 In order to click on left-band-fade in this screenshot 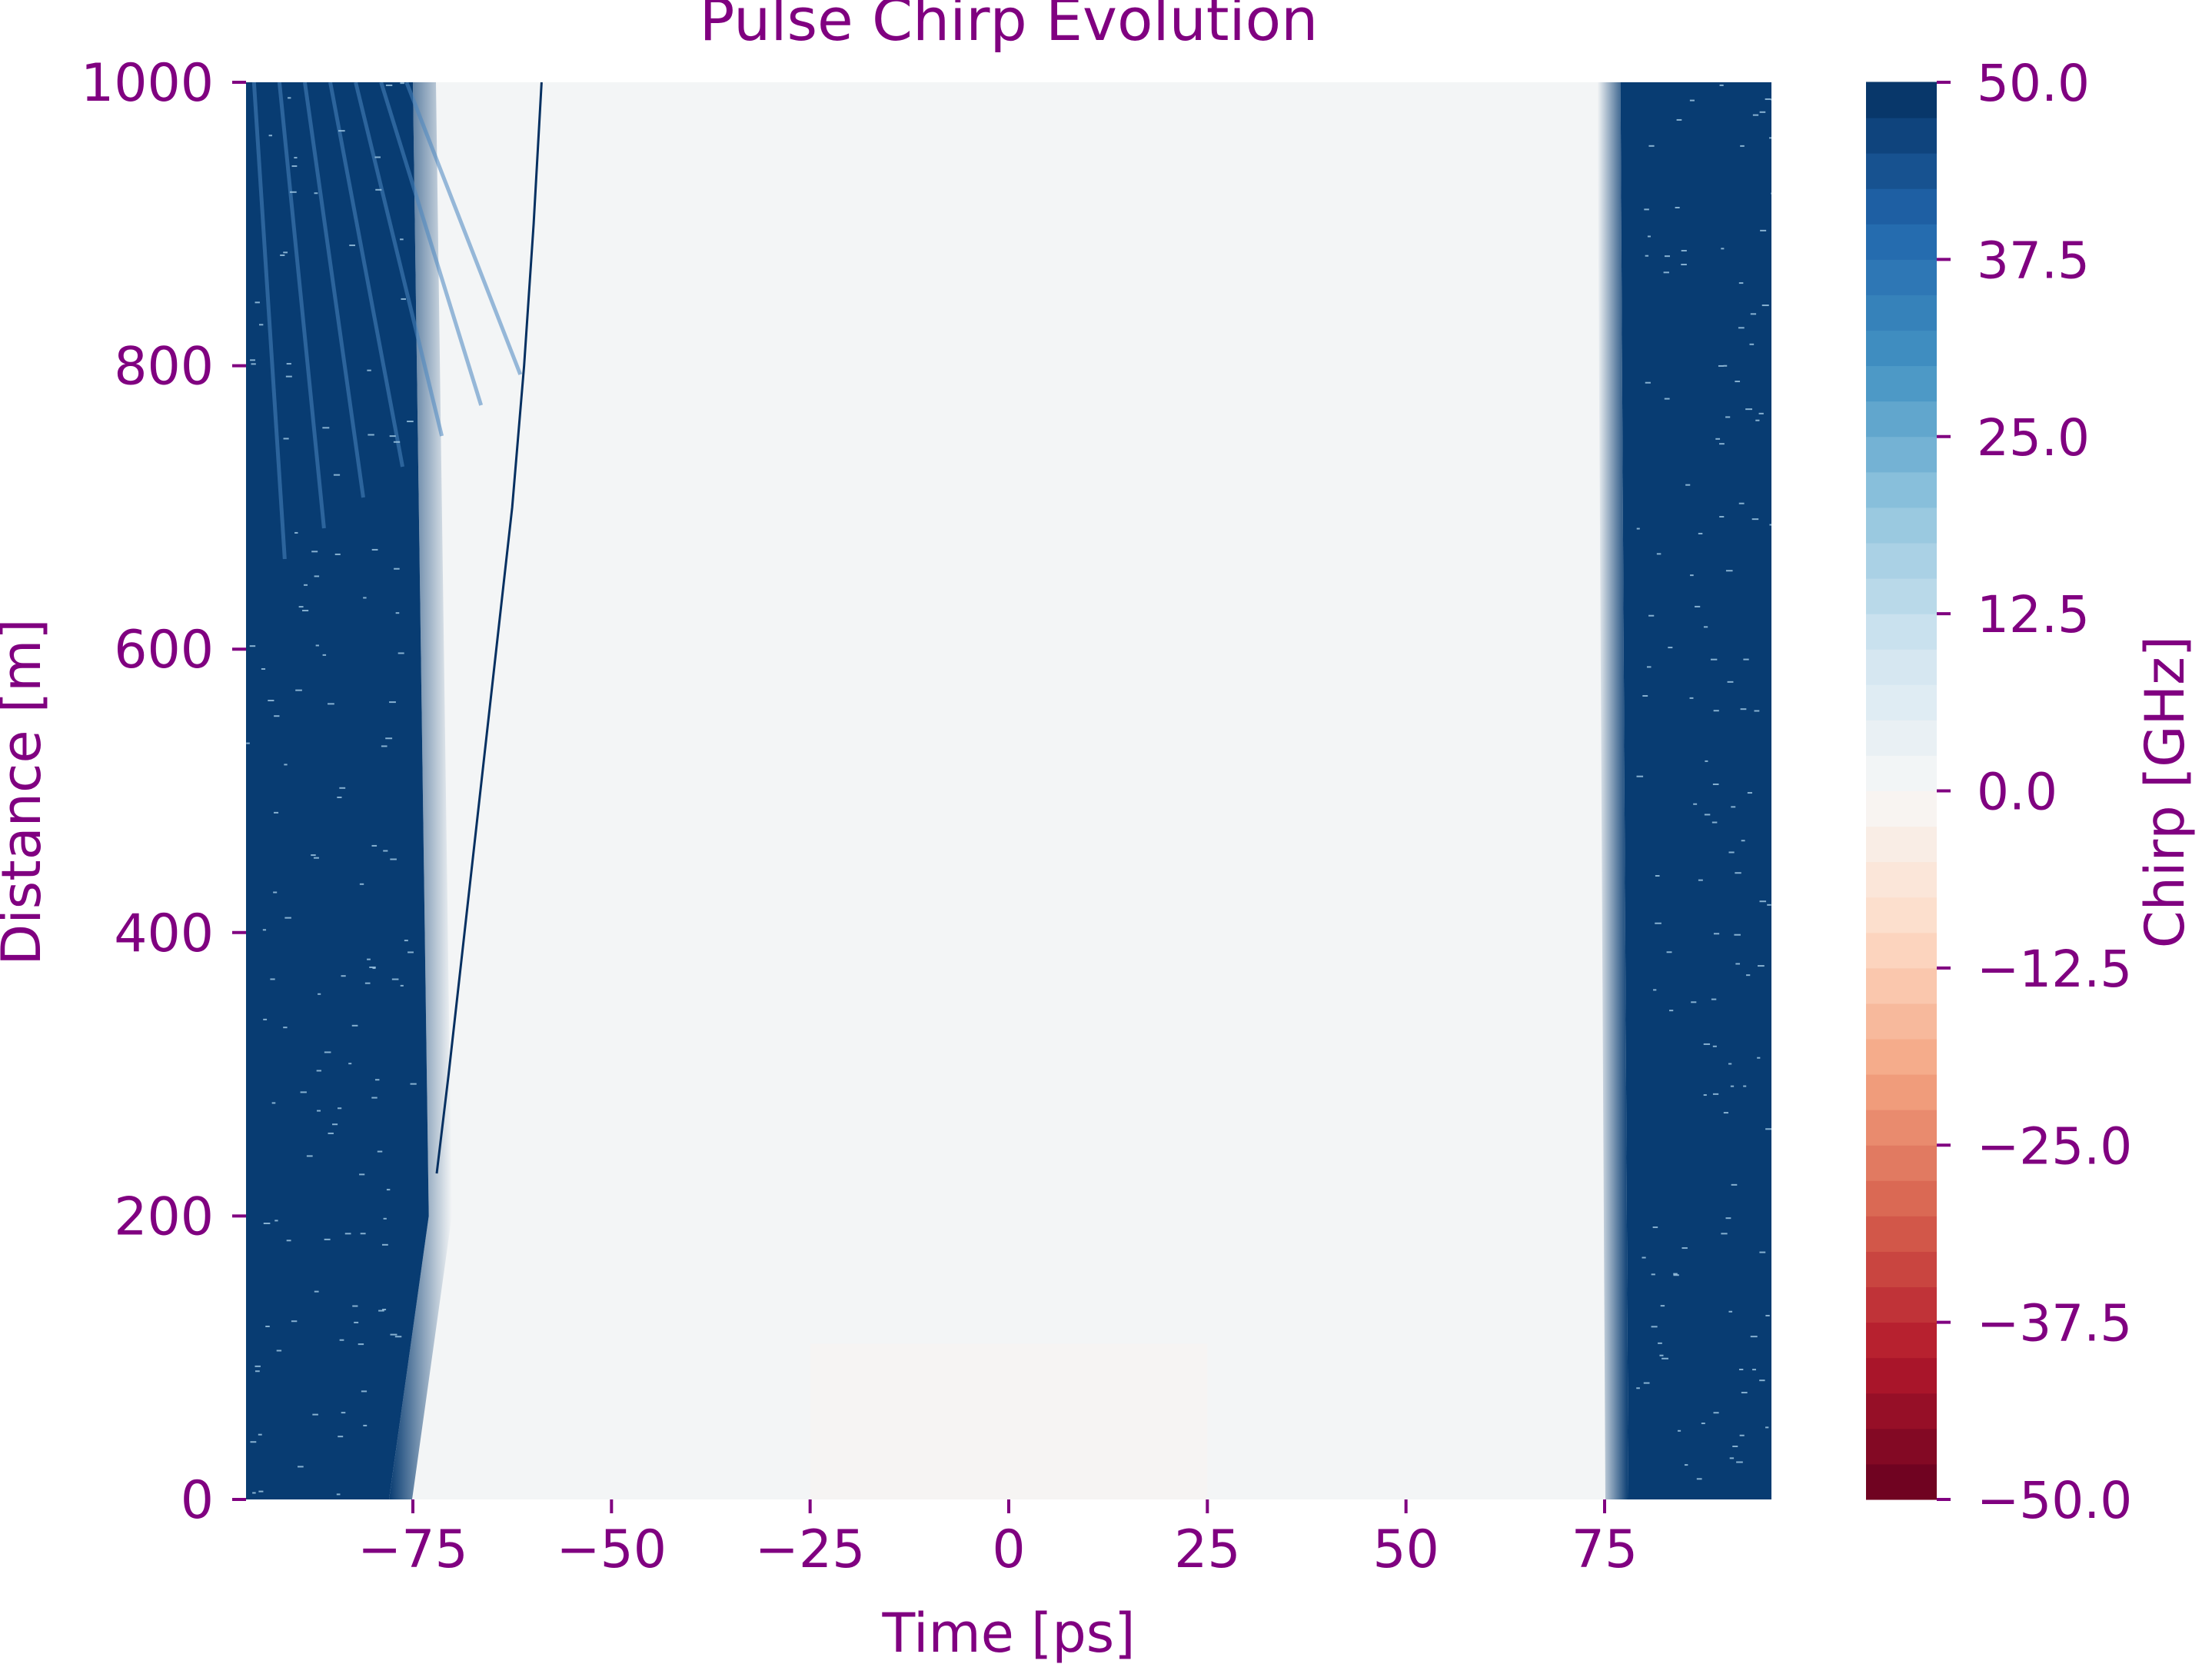, I will do `click(420, 790)`.